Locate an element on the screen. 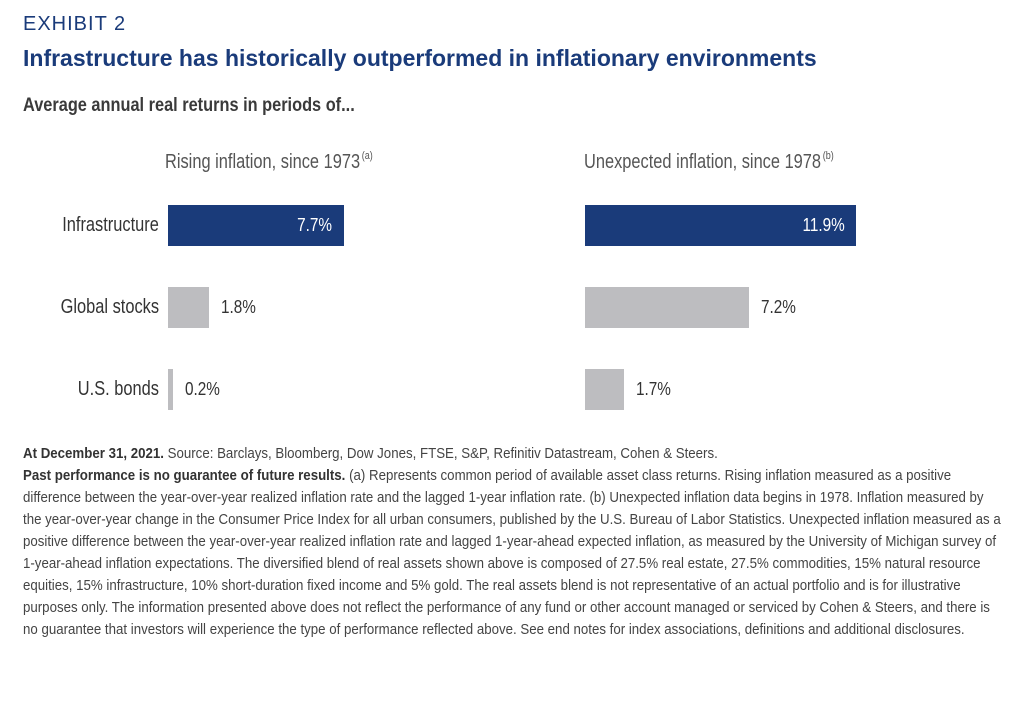 Image resolution: width=1034 pixels, height=705 pixels. panel-title-unexpected-note: (b) is located at coordinates (828, 156).